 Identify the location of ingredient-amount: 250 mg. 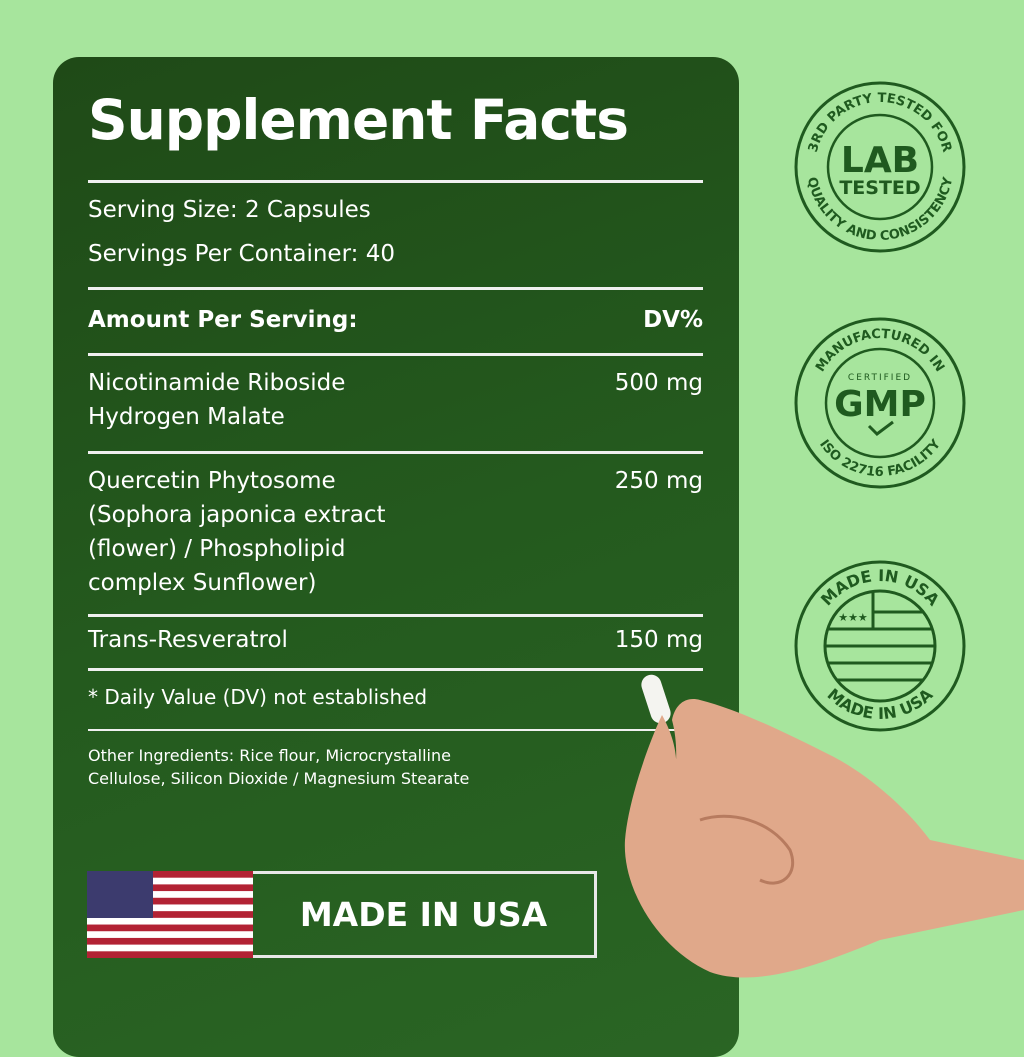
(658, 481).